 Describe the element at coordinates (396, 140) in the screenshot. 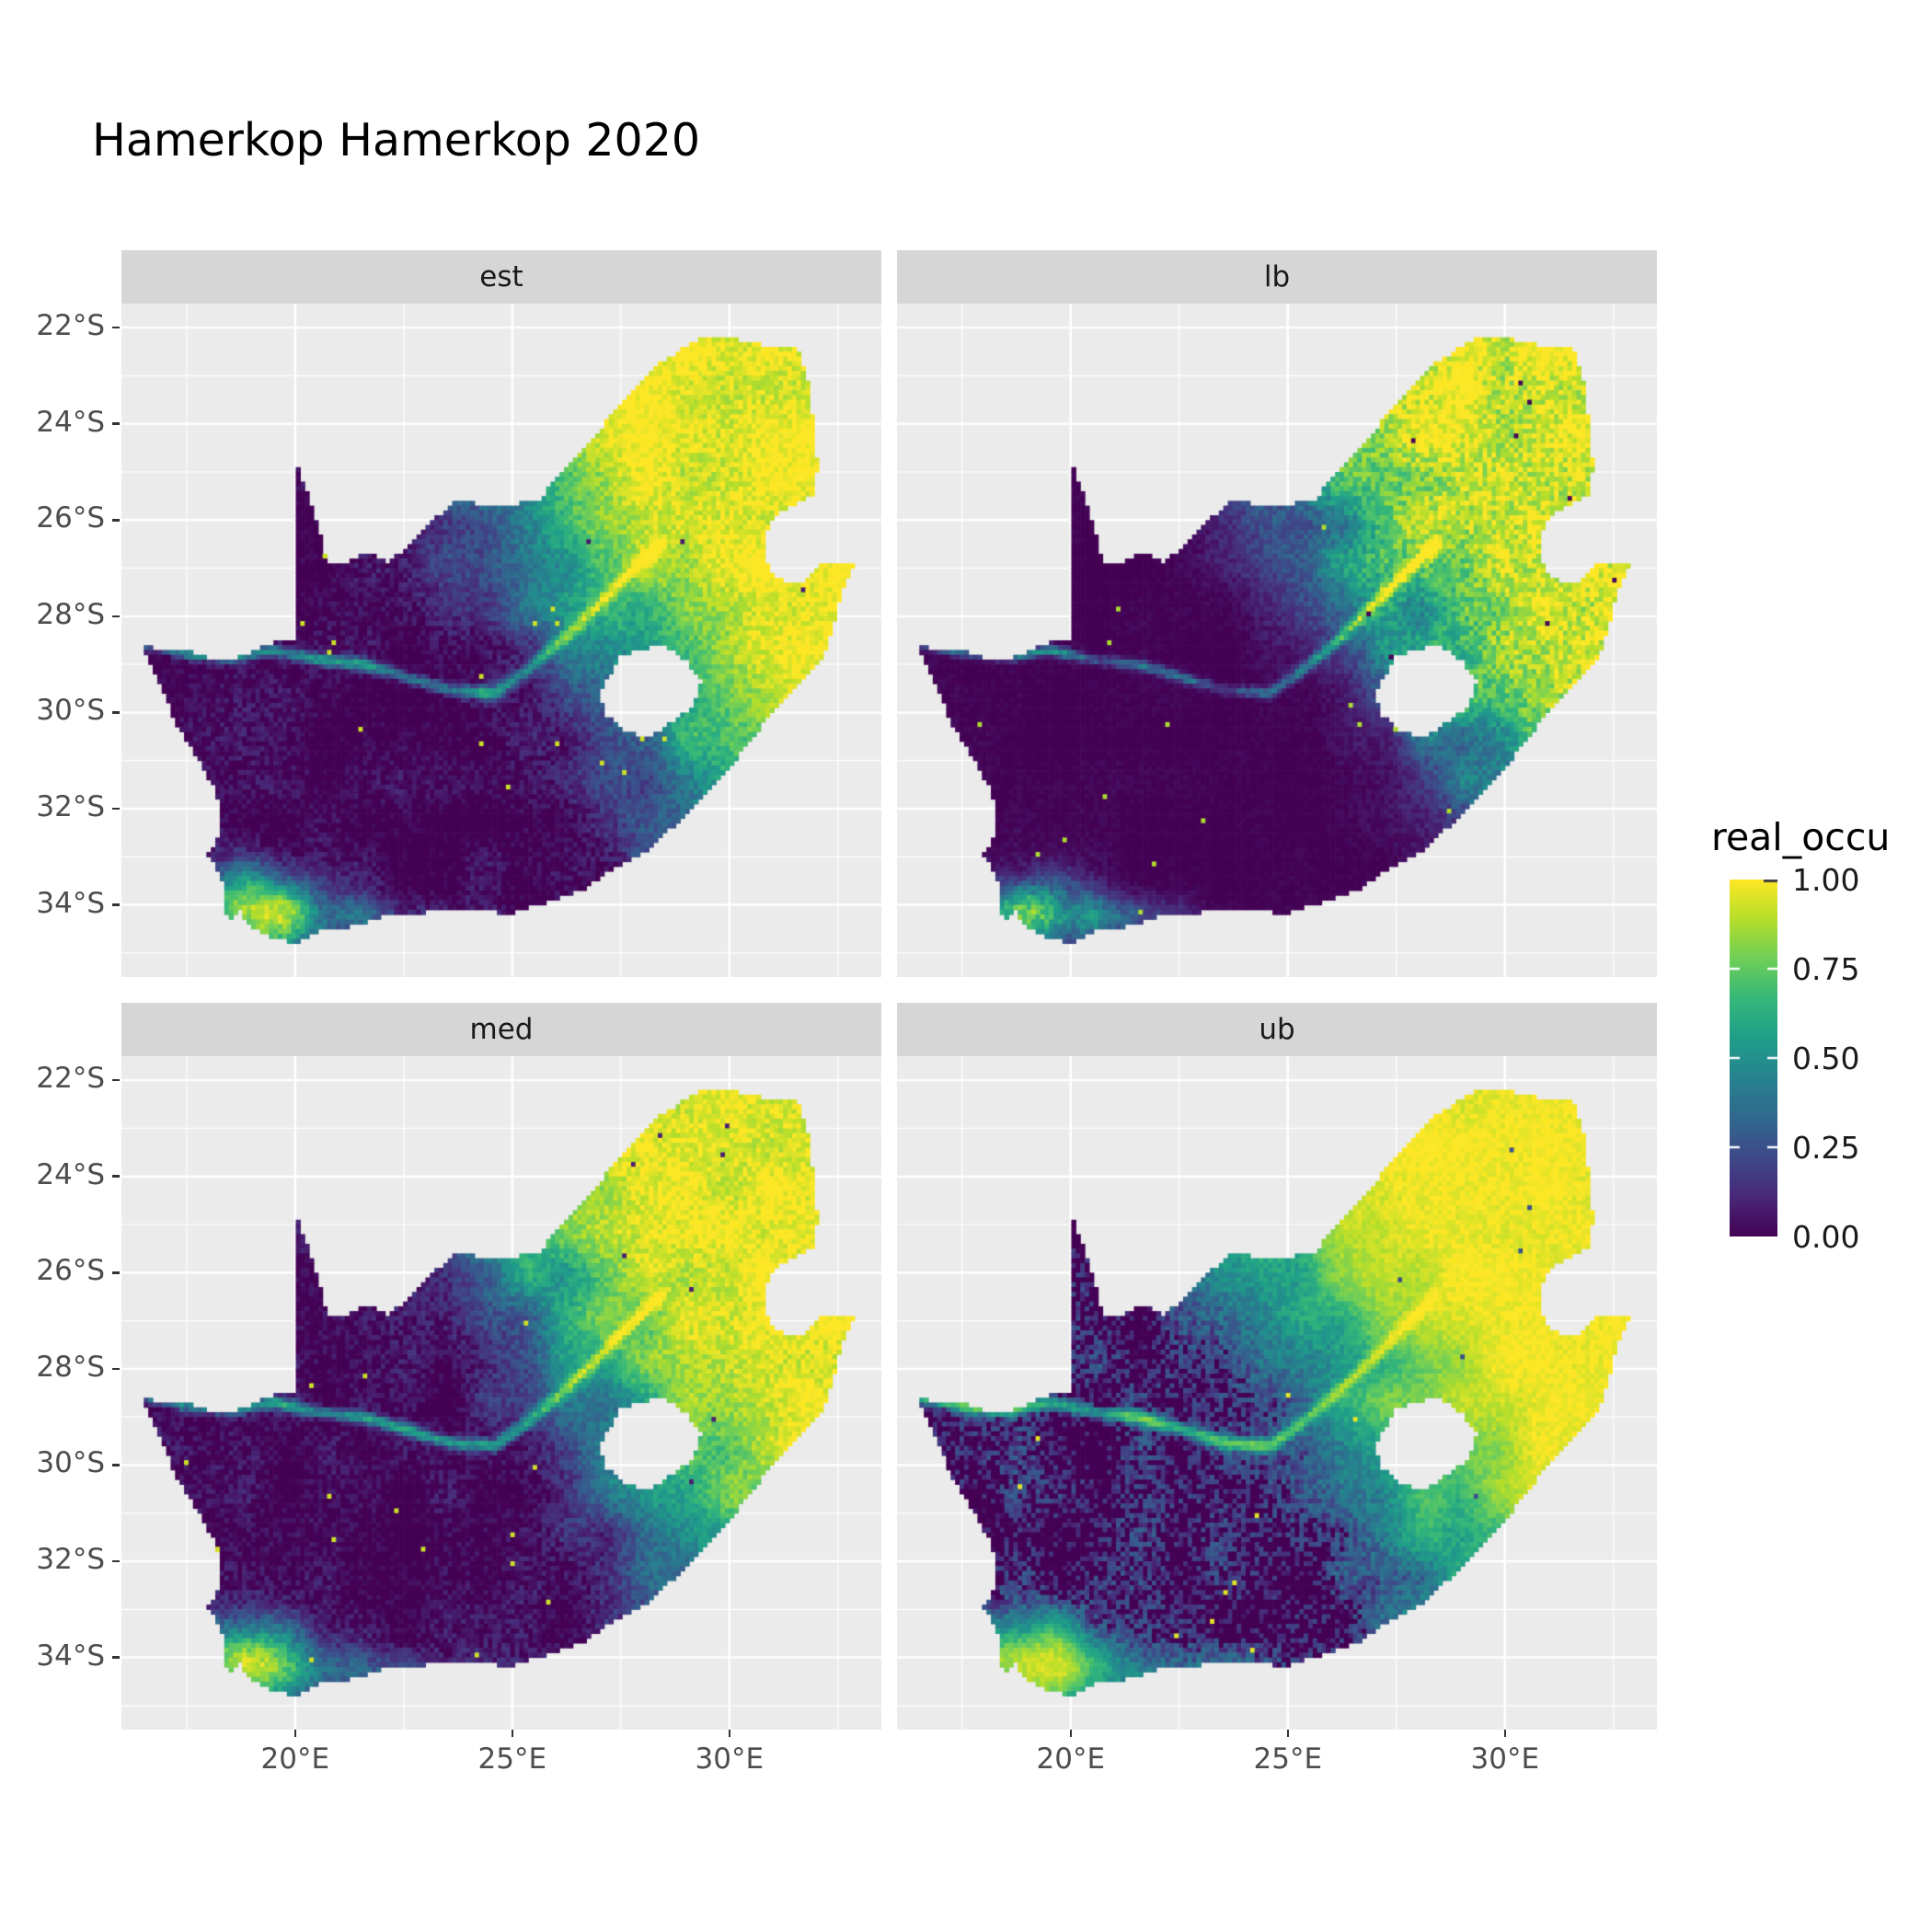

I see `plot-title: Hamerkop Hamerkop 2020` at that location.